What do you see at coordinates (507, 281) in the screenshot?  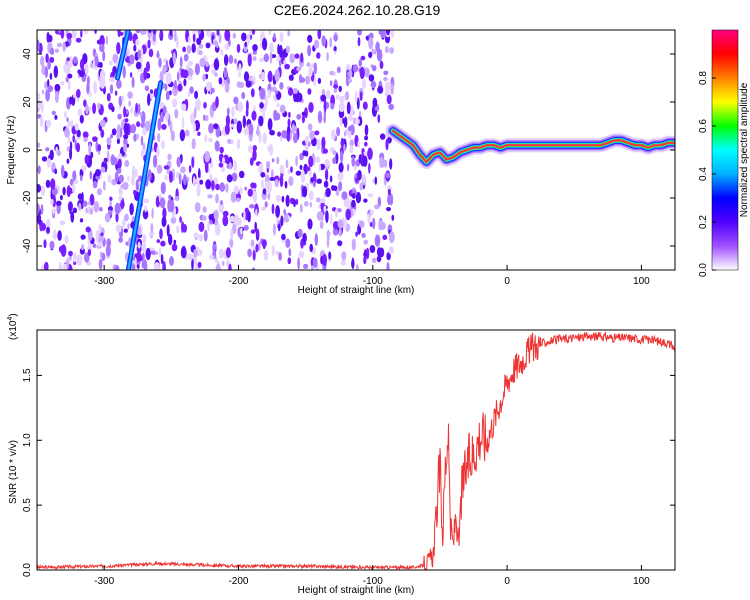 I see `x-tick-label: 0` at bounding box center [507, 281].